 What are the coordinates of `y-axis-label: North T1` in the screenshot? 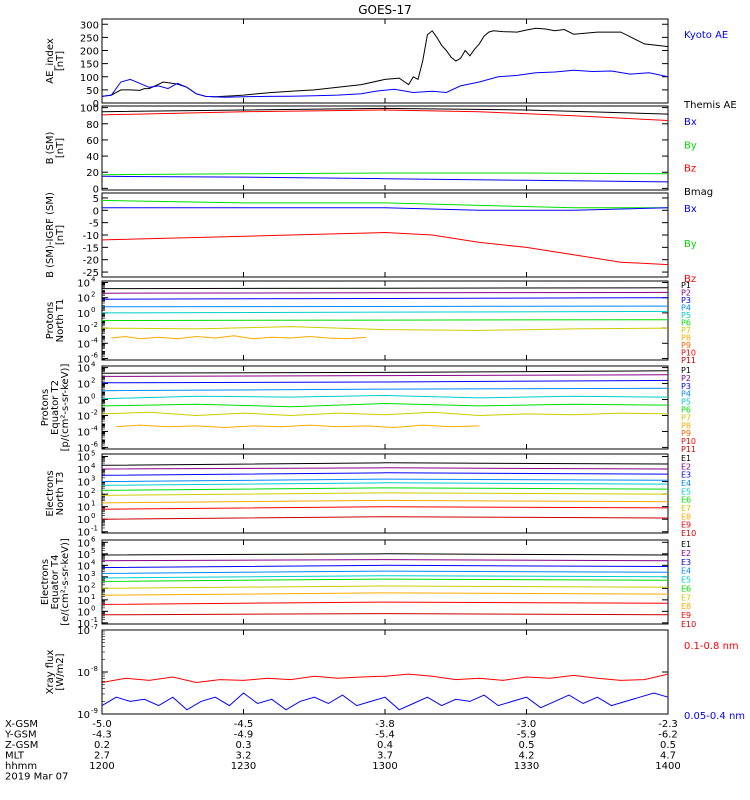 It's located at (60, 321).